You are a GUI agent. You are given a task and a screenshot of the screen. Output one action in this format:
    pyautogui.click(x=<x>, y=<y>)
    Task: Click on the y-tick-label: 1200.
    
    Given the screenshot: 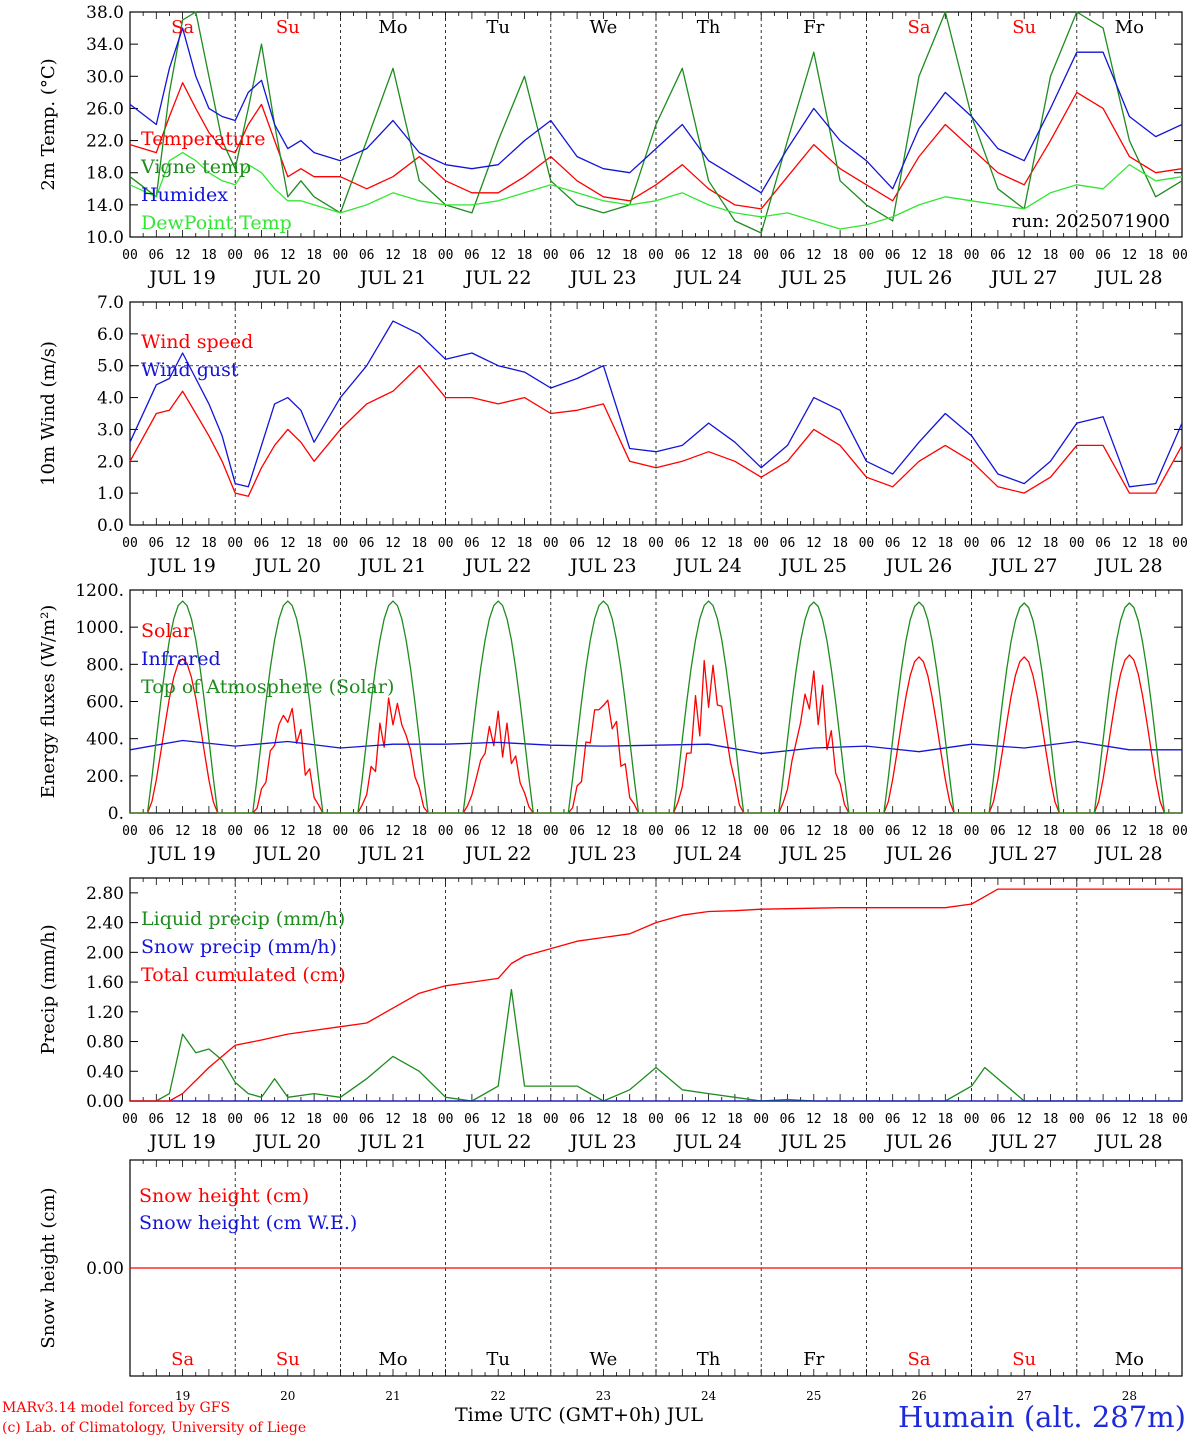 What is the action you would take?
    pyautogui.click(x=99, y=591)
    